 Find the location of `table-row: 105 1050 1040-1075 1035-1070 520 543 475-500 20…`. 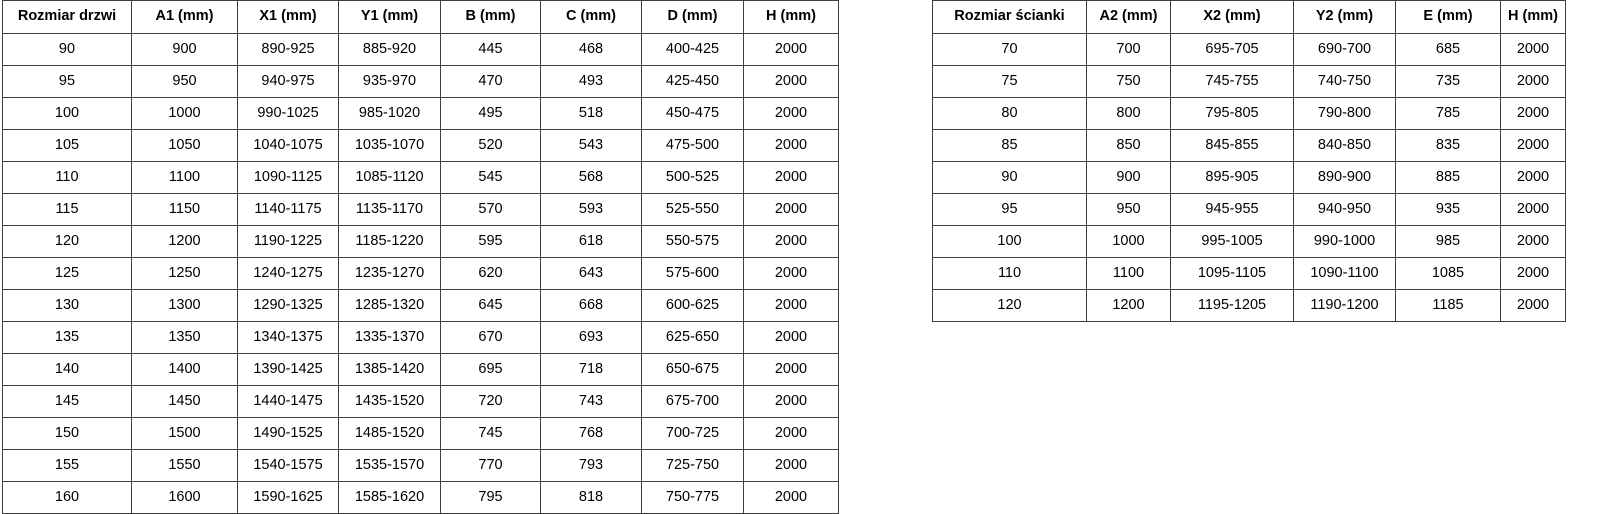

table-row: 105 1050 1040-1075 1035-1070 520 543 475-500 20… is located at coordinates (420, 145).